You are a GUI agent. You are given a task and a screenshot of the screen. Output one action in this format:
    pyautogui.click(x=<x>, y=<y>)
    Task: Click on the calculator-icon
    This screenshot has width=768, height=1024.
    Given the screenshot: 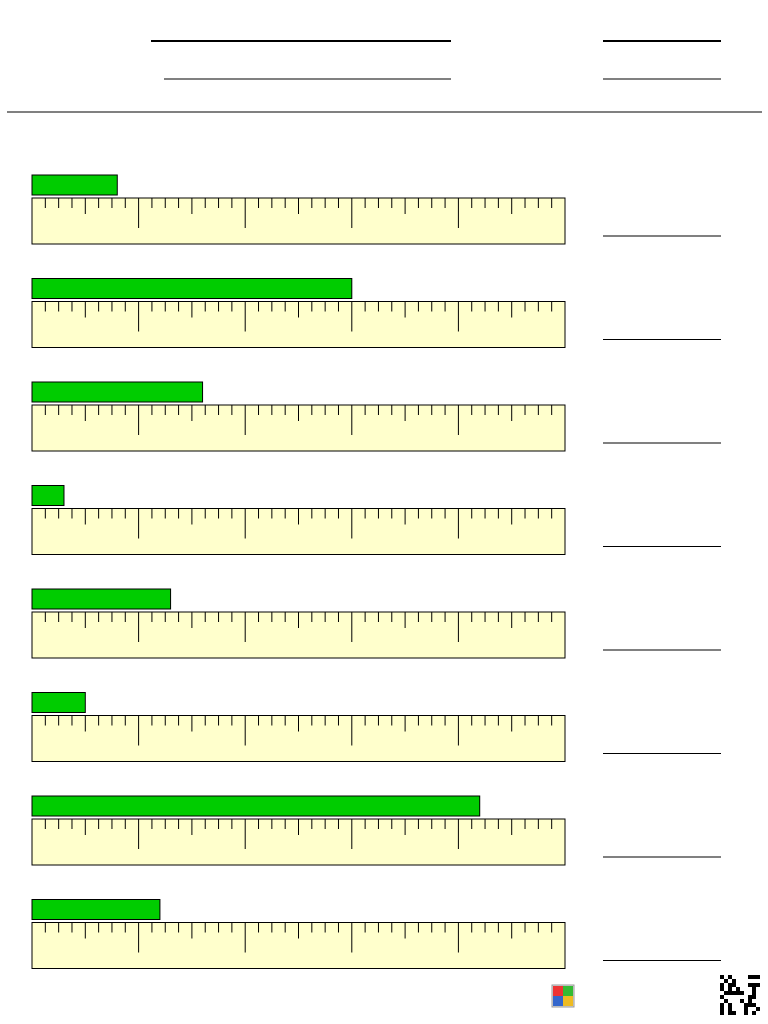 What is the action you would take?
    pyautogui.click(x=563, y=996)
    